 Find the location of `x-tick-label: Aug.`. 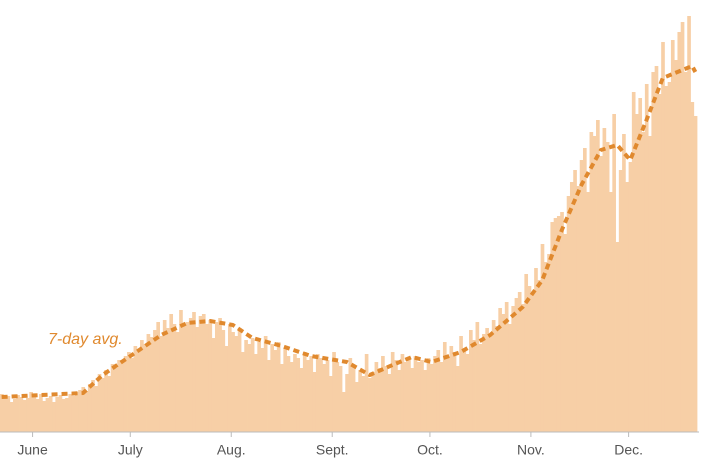

x-tick-label: Aug. is located at coordinates (231, 450).